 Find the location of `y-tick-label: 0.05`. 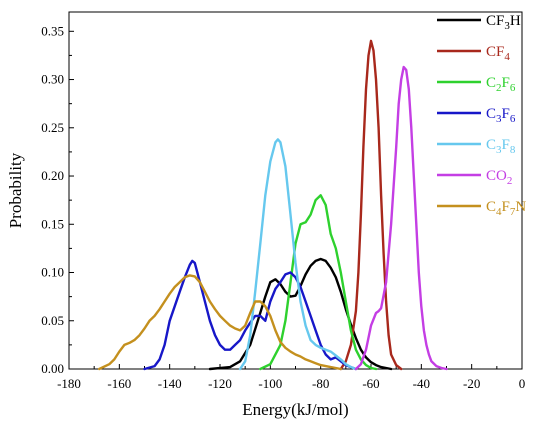

y-tick-label: 0.05 is located at coordinates (52, 320).